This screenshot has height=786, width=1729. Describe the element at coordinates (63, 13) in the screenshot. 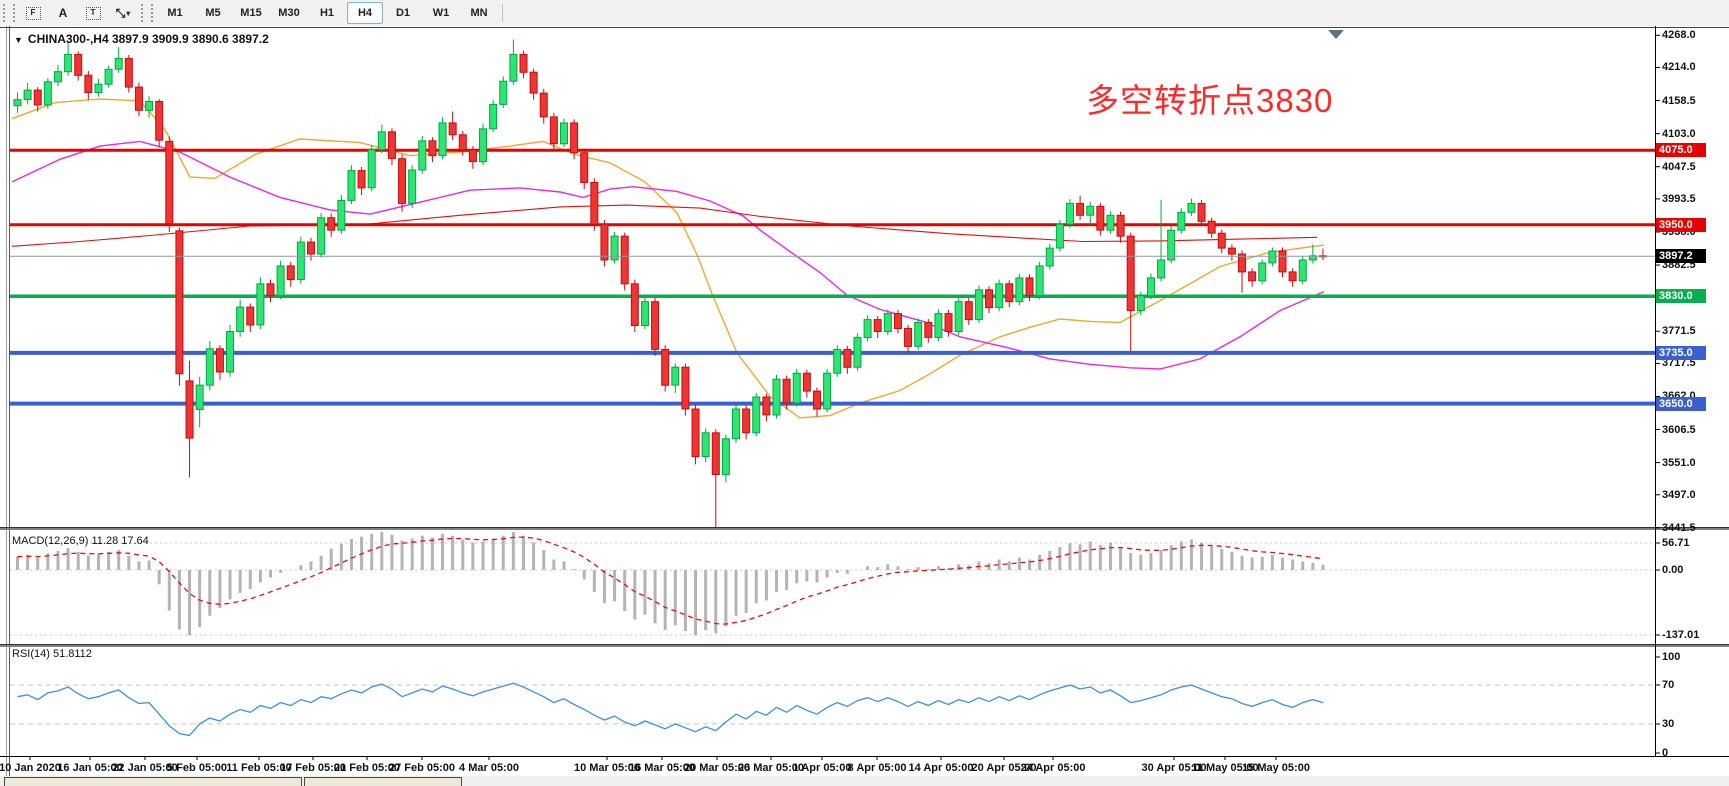

I see `text-label-icon: A` at that location.